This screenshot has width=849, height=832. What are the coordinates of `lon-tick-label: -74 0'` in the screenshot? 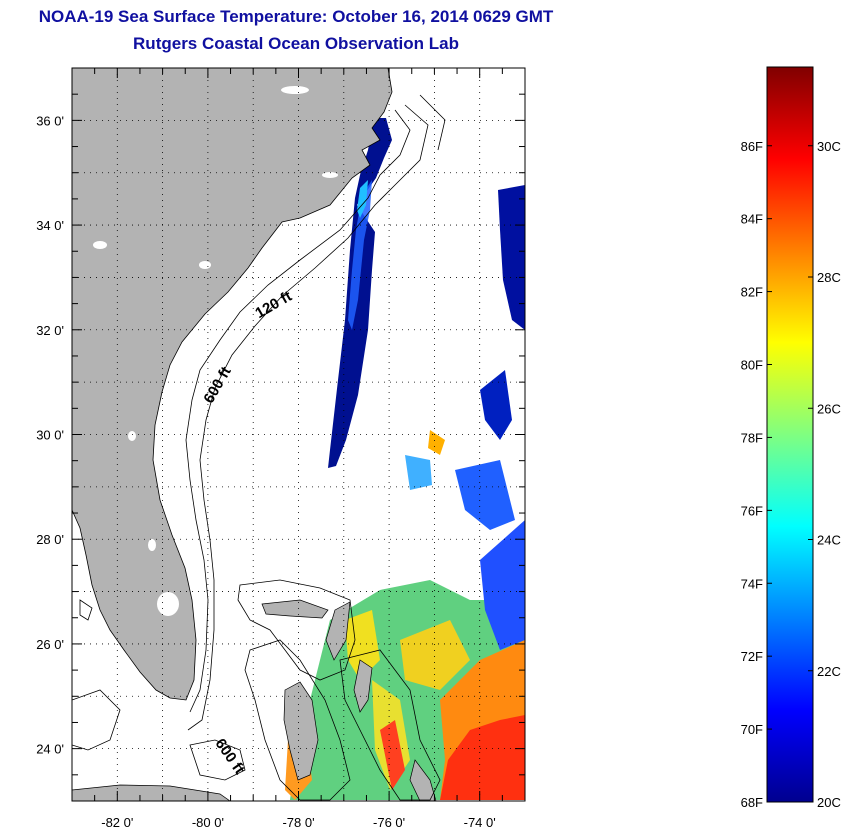 It's located at (480, 822).